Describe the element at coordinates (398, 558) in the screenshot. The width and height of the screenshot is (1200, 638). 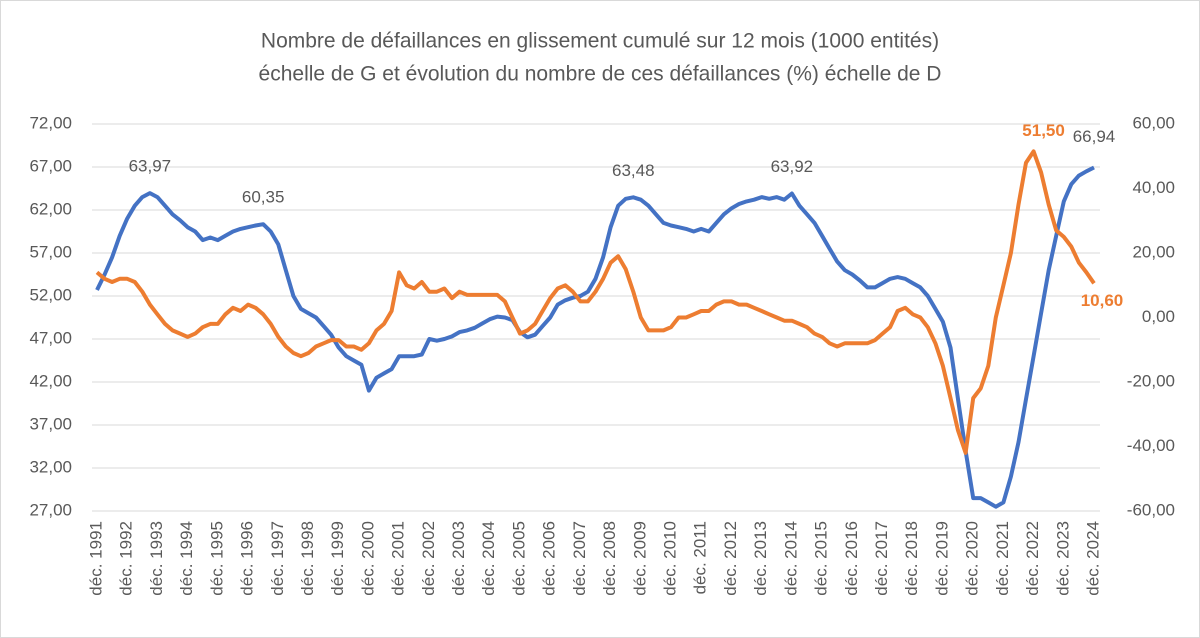
I see `x-tick-label: déc. 2001` at that location.